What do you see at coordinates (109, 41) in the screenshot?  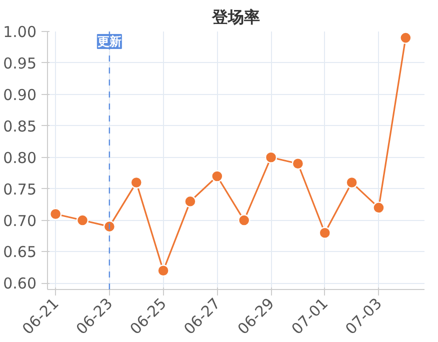 I see `ref-line-label: 更新` at bounding box center [109, 41].